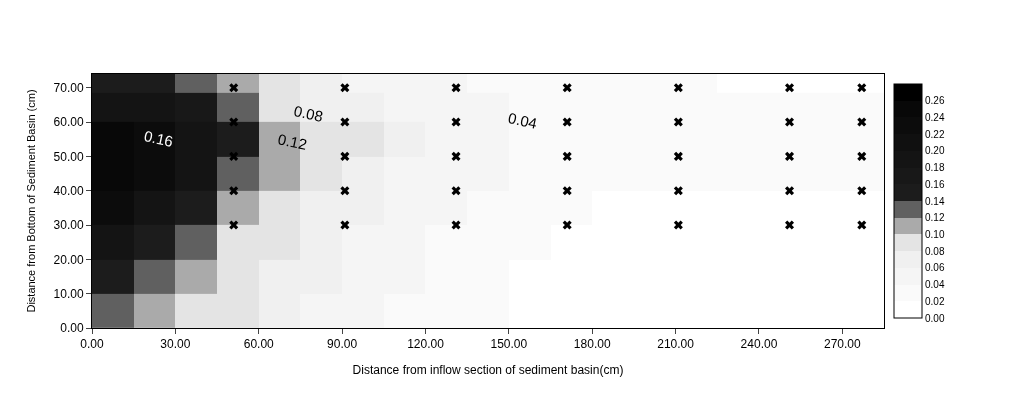  What do you see at coordinates (522, 120) in the screenshot?
I see `annotation: 0.04` at bounding box center [522, 120].